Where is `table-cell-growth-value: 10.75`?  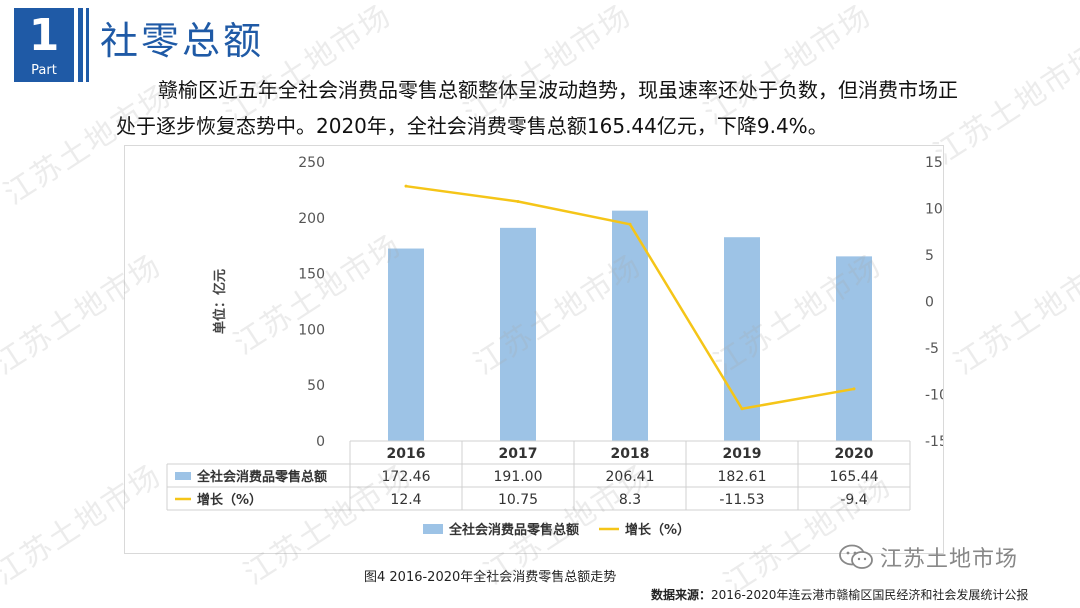 table-cell-growth-value: 10.75 is located at coordinates (518, 500).